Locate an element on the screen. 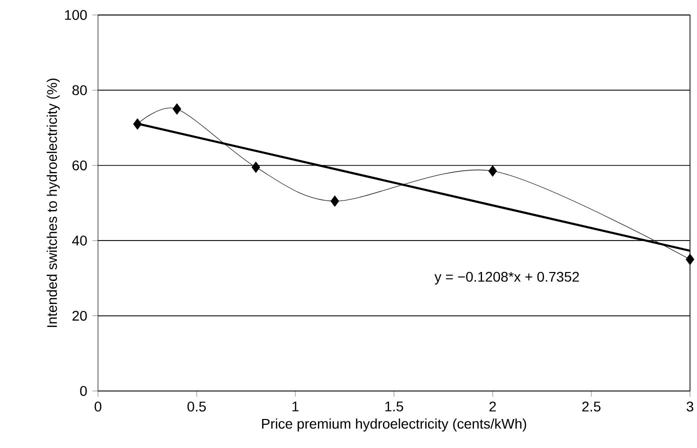  y-tick-label: 60 is located at coordinates (79, 165).